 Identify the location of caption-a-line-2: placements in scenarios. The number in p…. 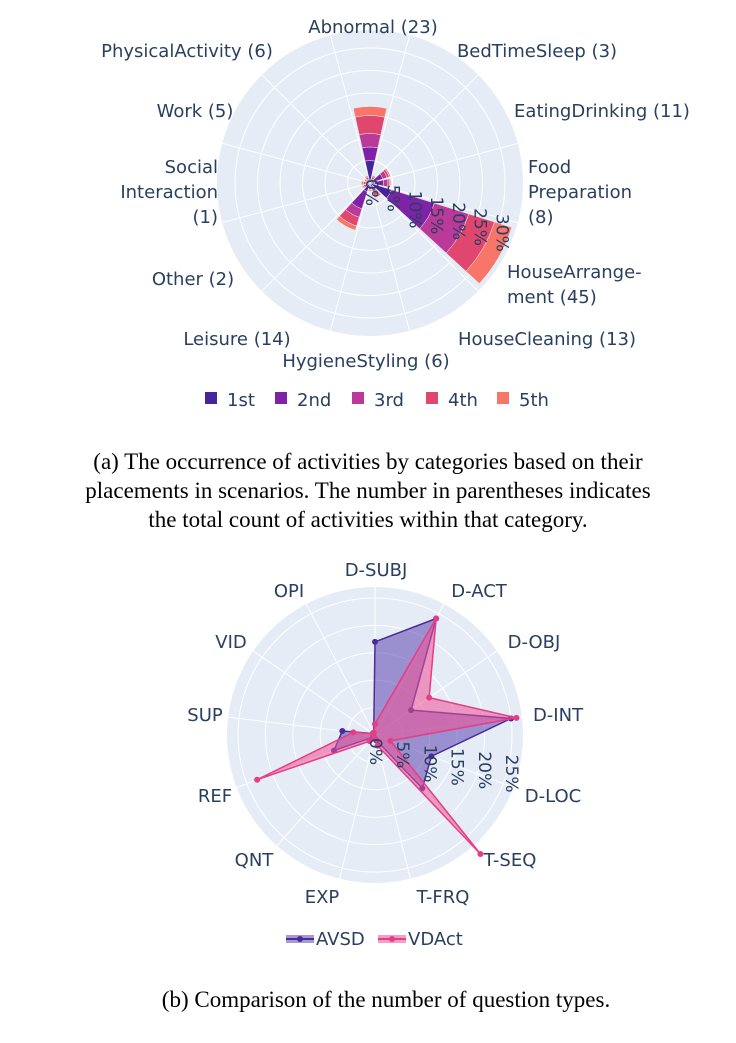
(367, 490).